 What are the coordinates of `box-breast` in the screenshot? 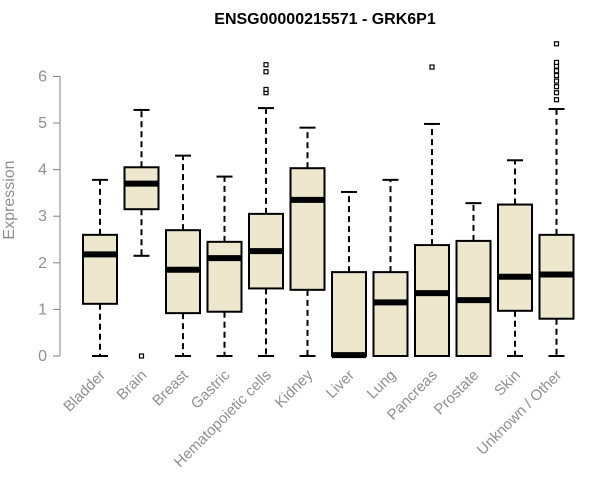 It's located at (183, 255).